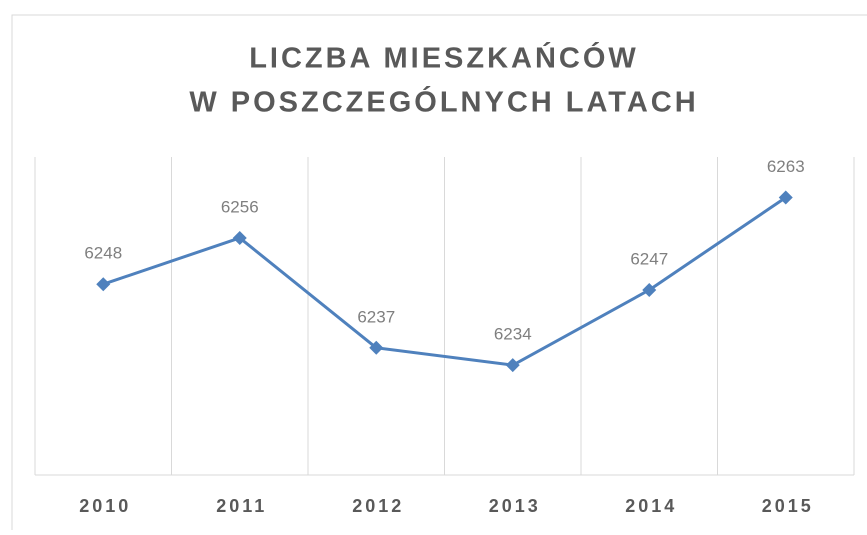 The width and height of the screenshot is (867, 535). I want to click on chart-title: W POSZCZEGÓLNYCH LATACH, so click(443, 102).